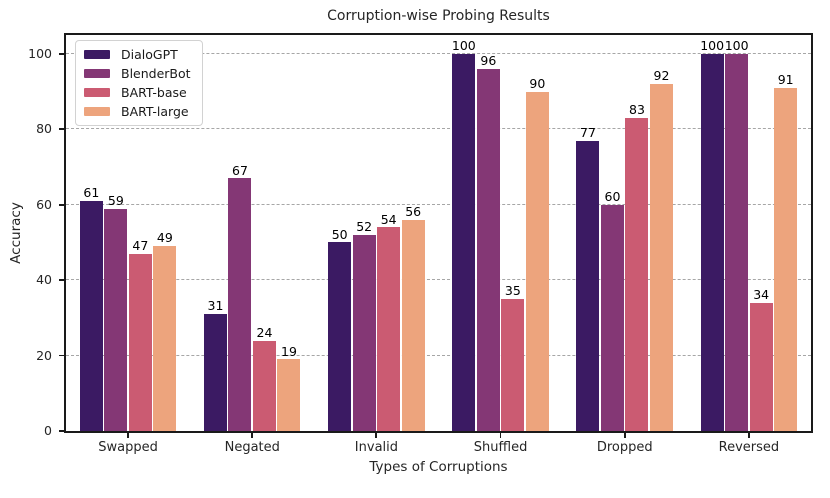 This screenshot has width=830, height=498. What do you see at coordinates (339, 234) in the screenshot?
I see `bar-value-label: 50` at bounding box center [339, 234].